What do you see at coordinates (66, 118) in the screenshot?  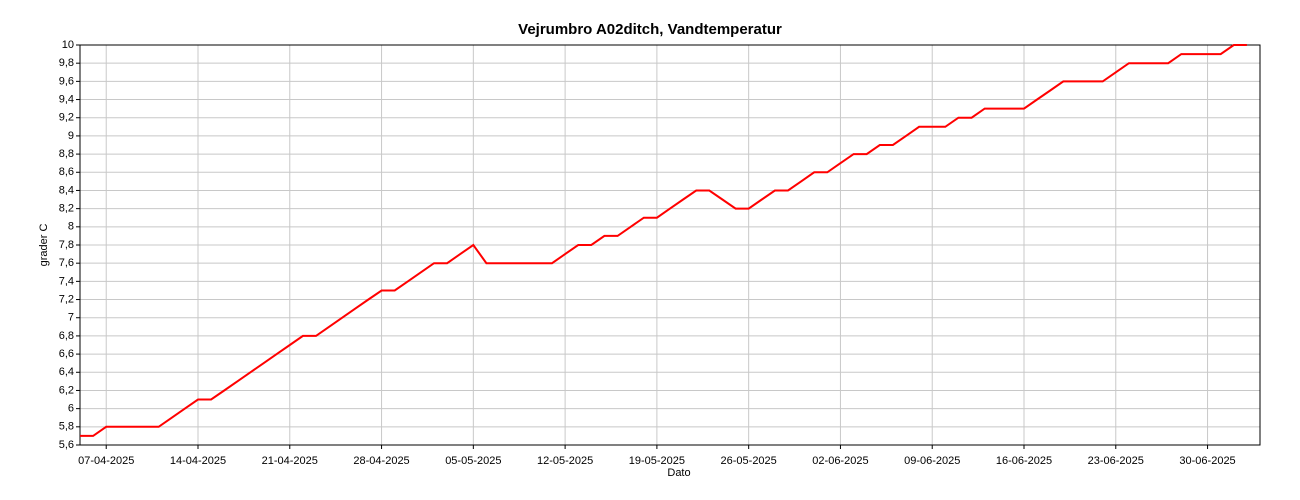 I see `y-tick-label: 9,2` at bounding box center [66, 118].